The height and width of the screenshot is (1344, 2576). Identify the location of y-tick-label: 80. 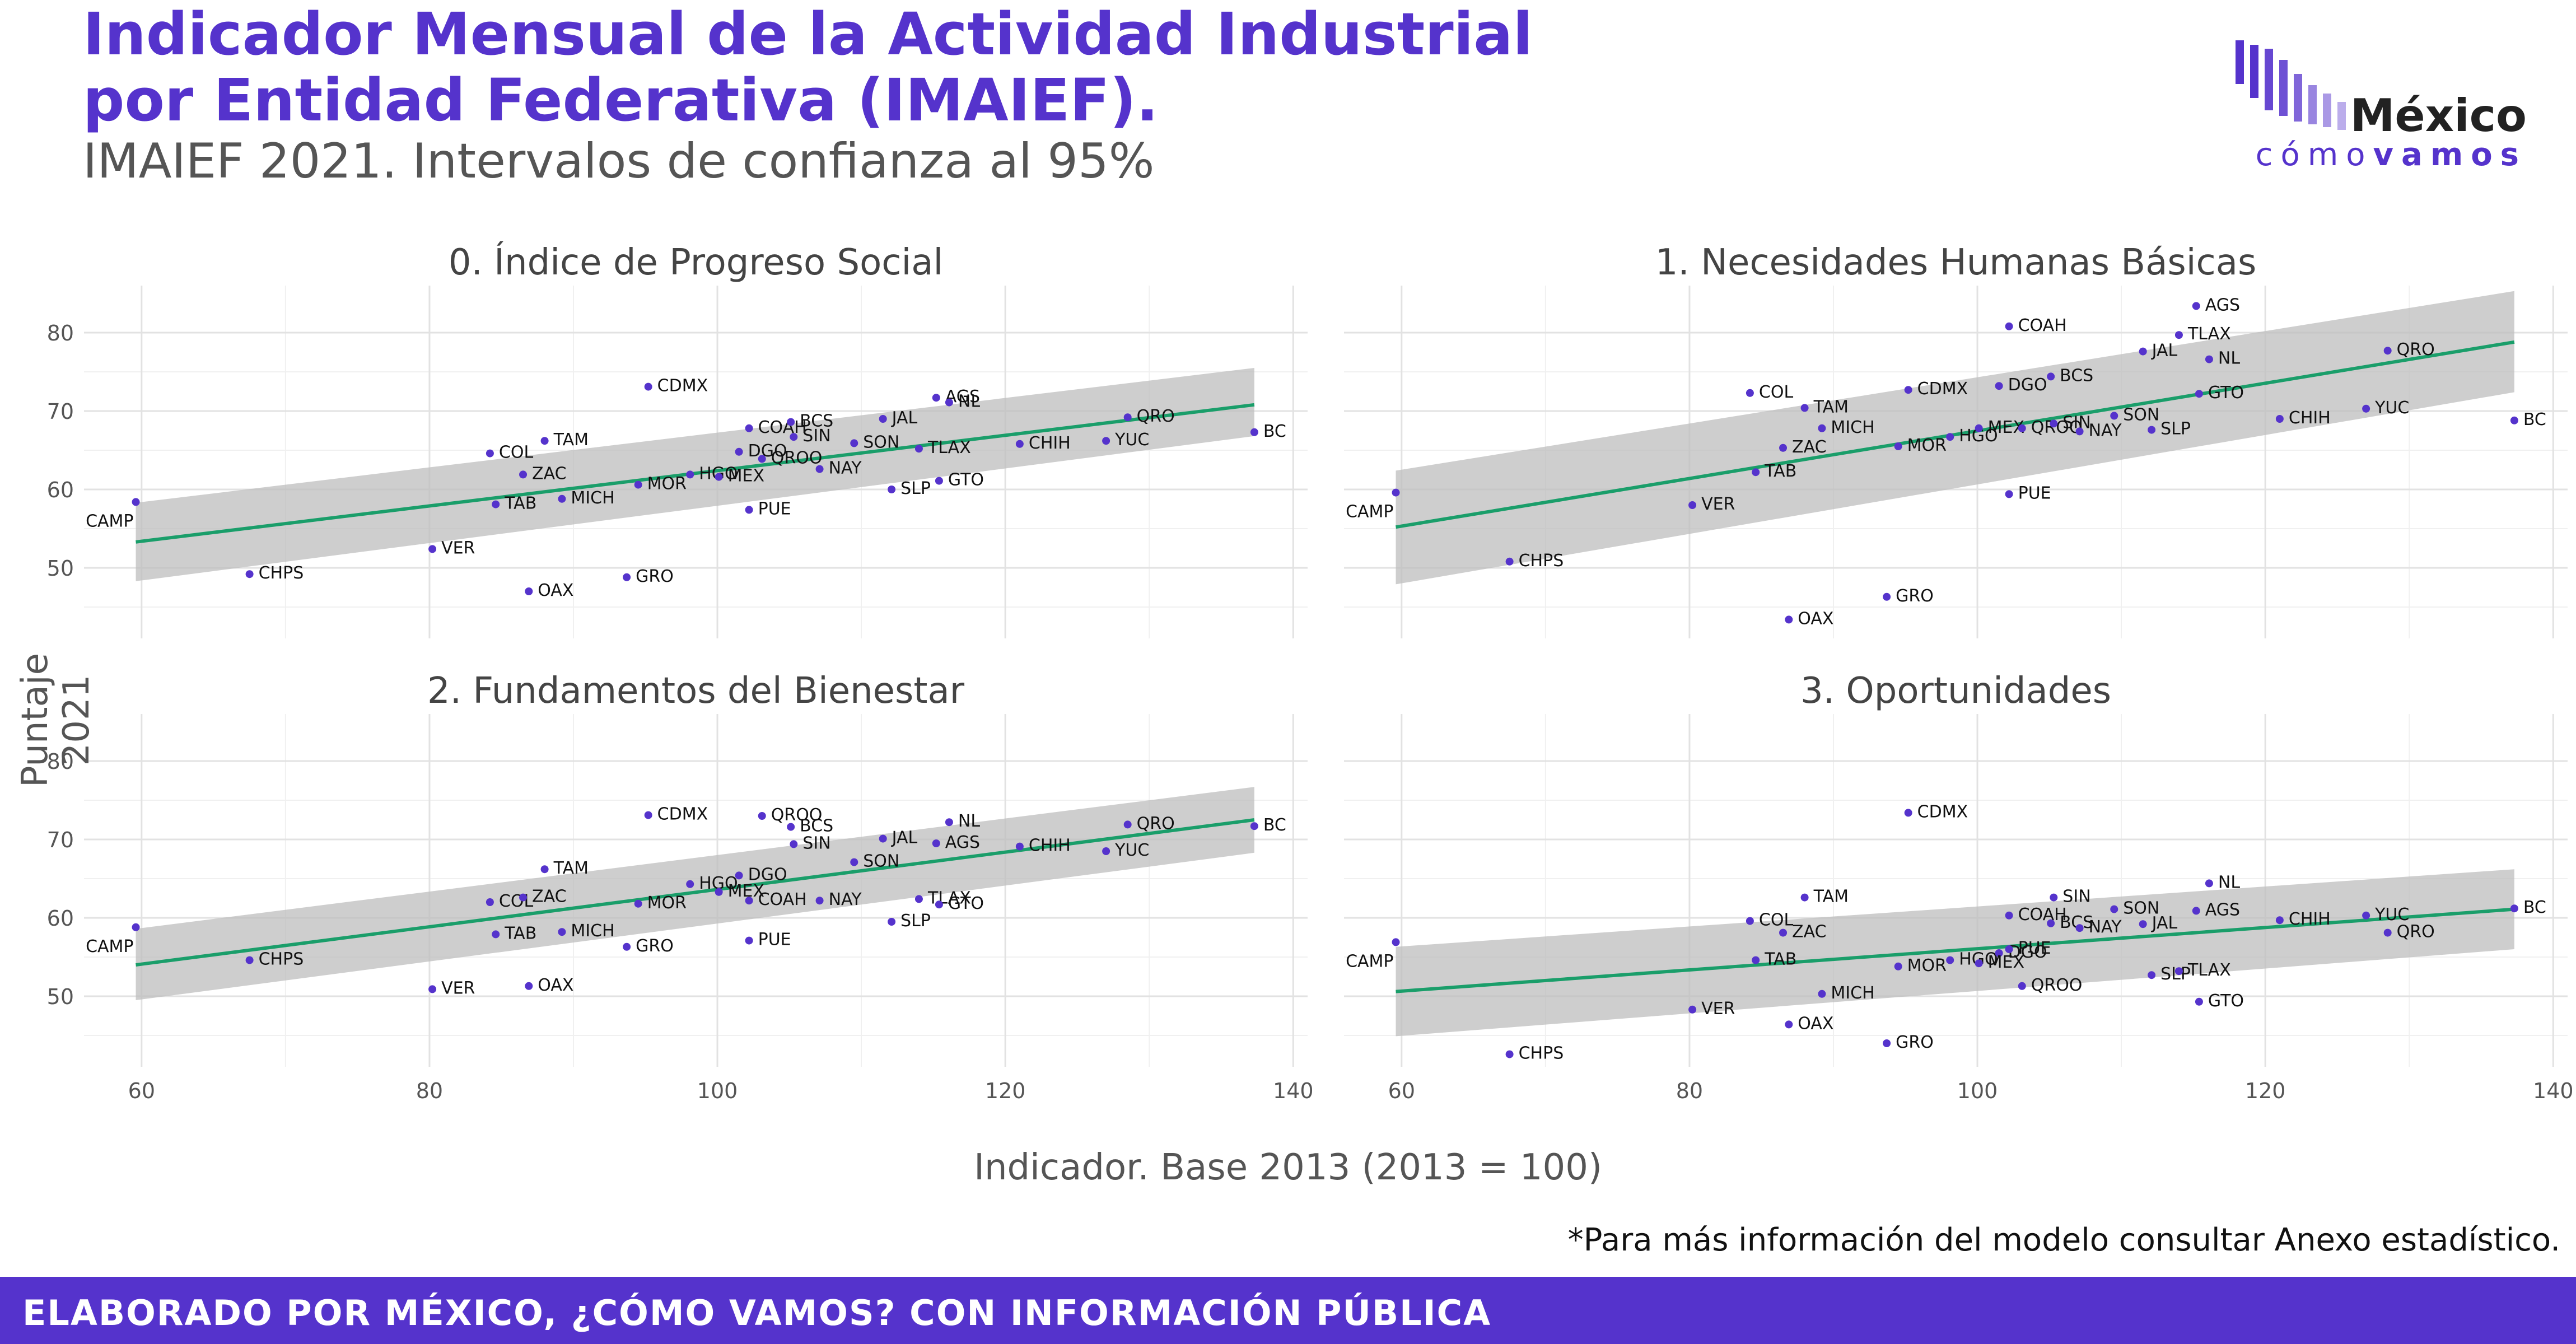
(61, 762).